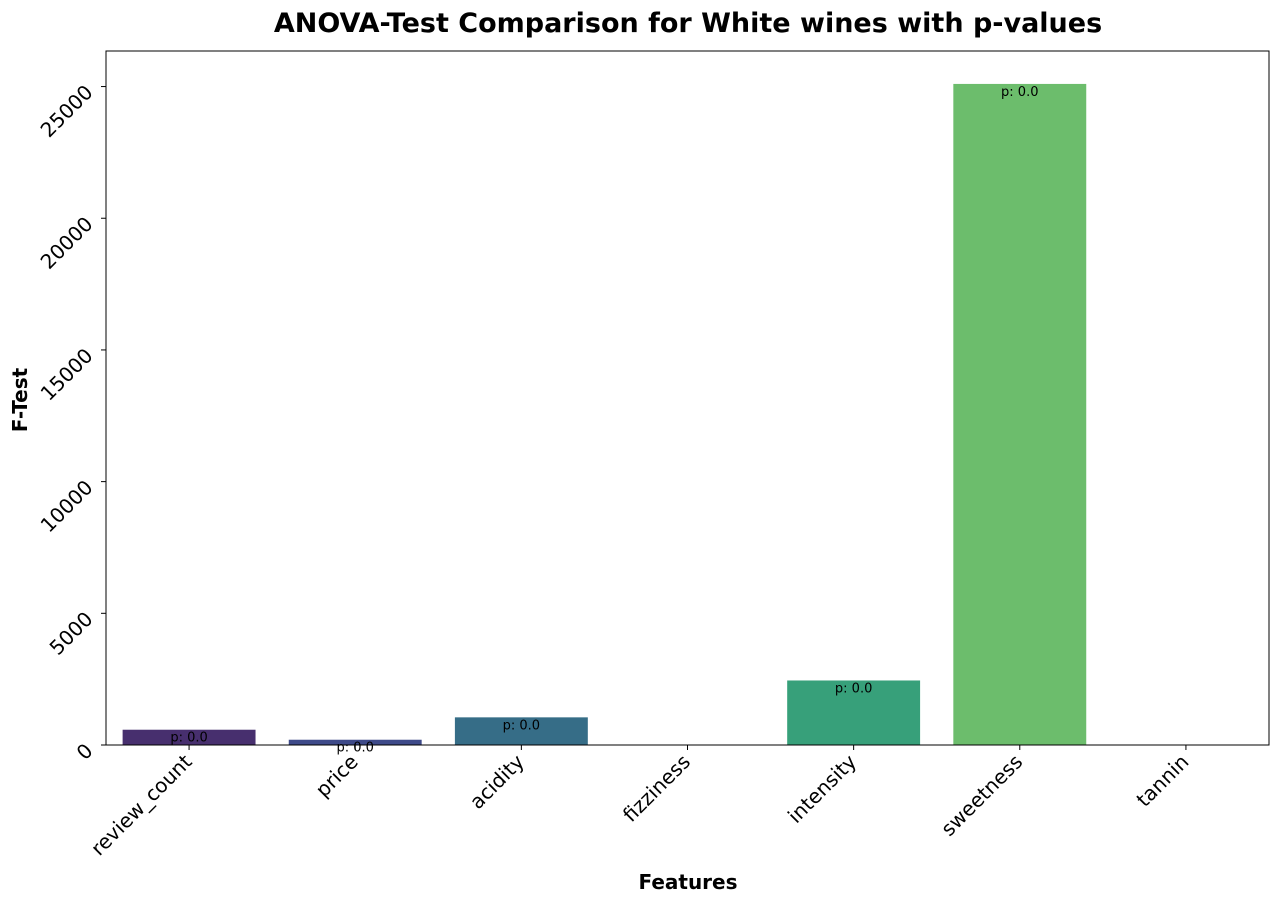 The height and width of the screenshot is (903, 1278). I want to click on y-tick-label-25000: 25000, so click(67, 111).